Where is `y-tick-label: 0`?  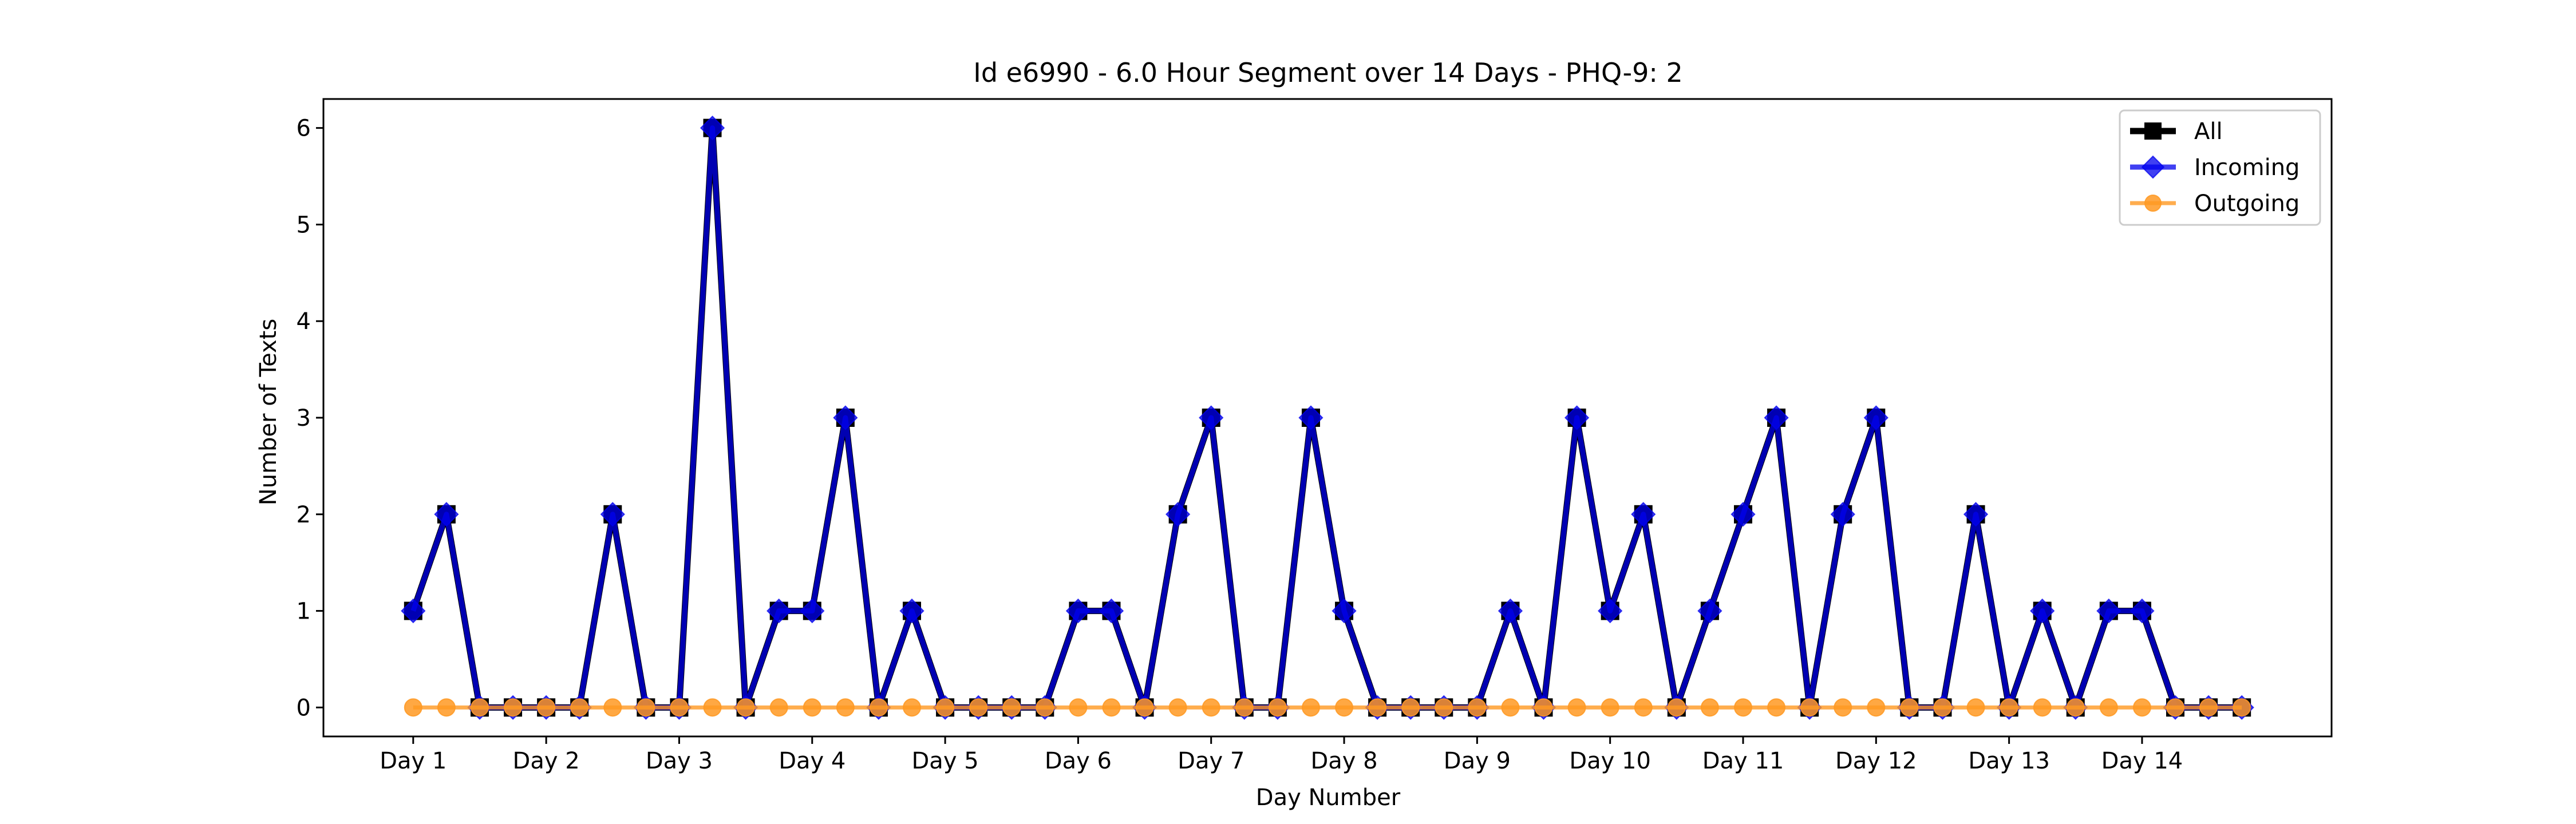
y-tick-label: 0 is located at coordinates (304, 708).